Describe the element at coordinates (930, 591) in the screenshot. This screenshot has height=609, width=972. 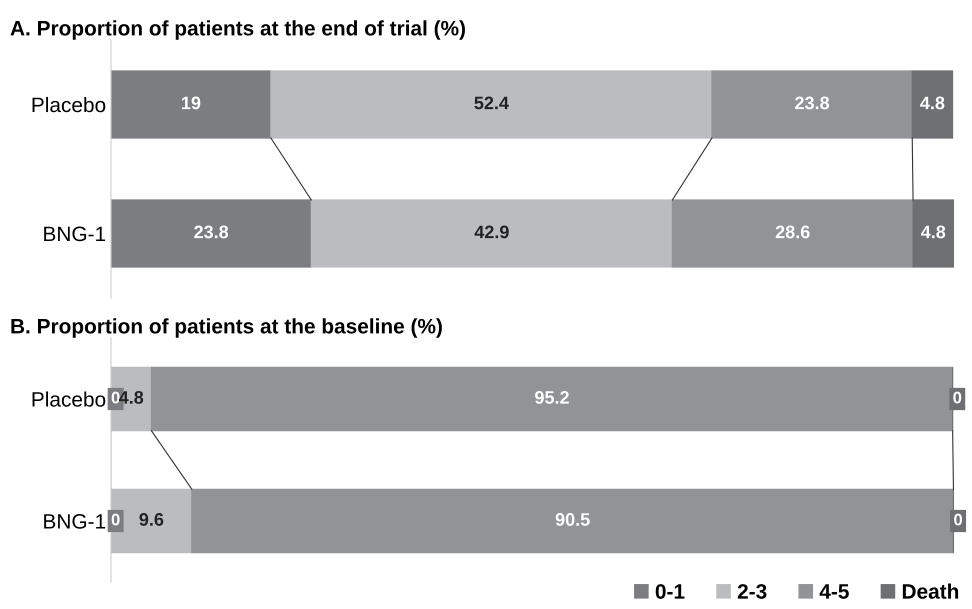
I see `legend-label: Death` at that location.